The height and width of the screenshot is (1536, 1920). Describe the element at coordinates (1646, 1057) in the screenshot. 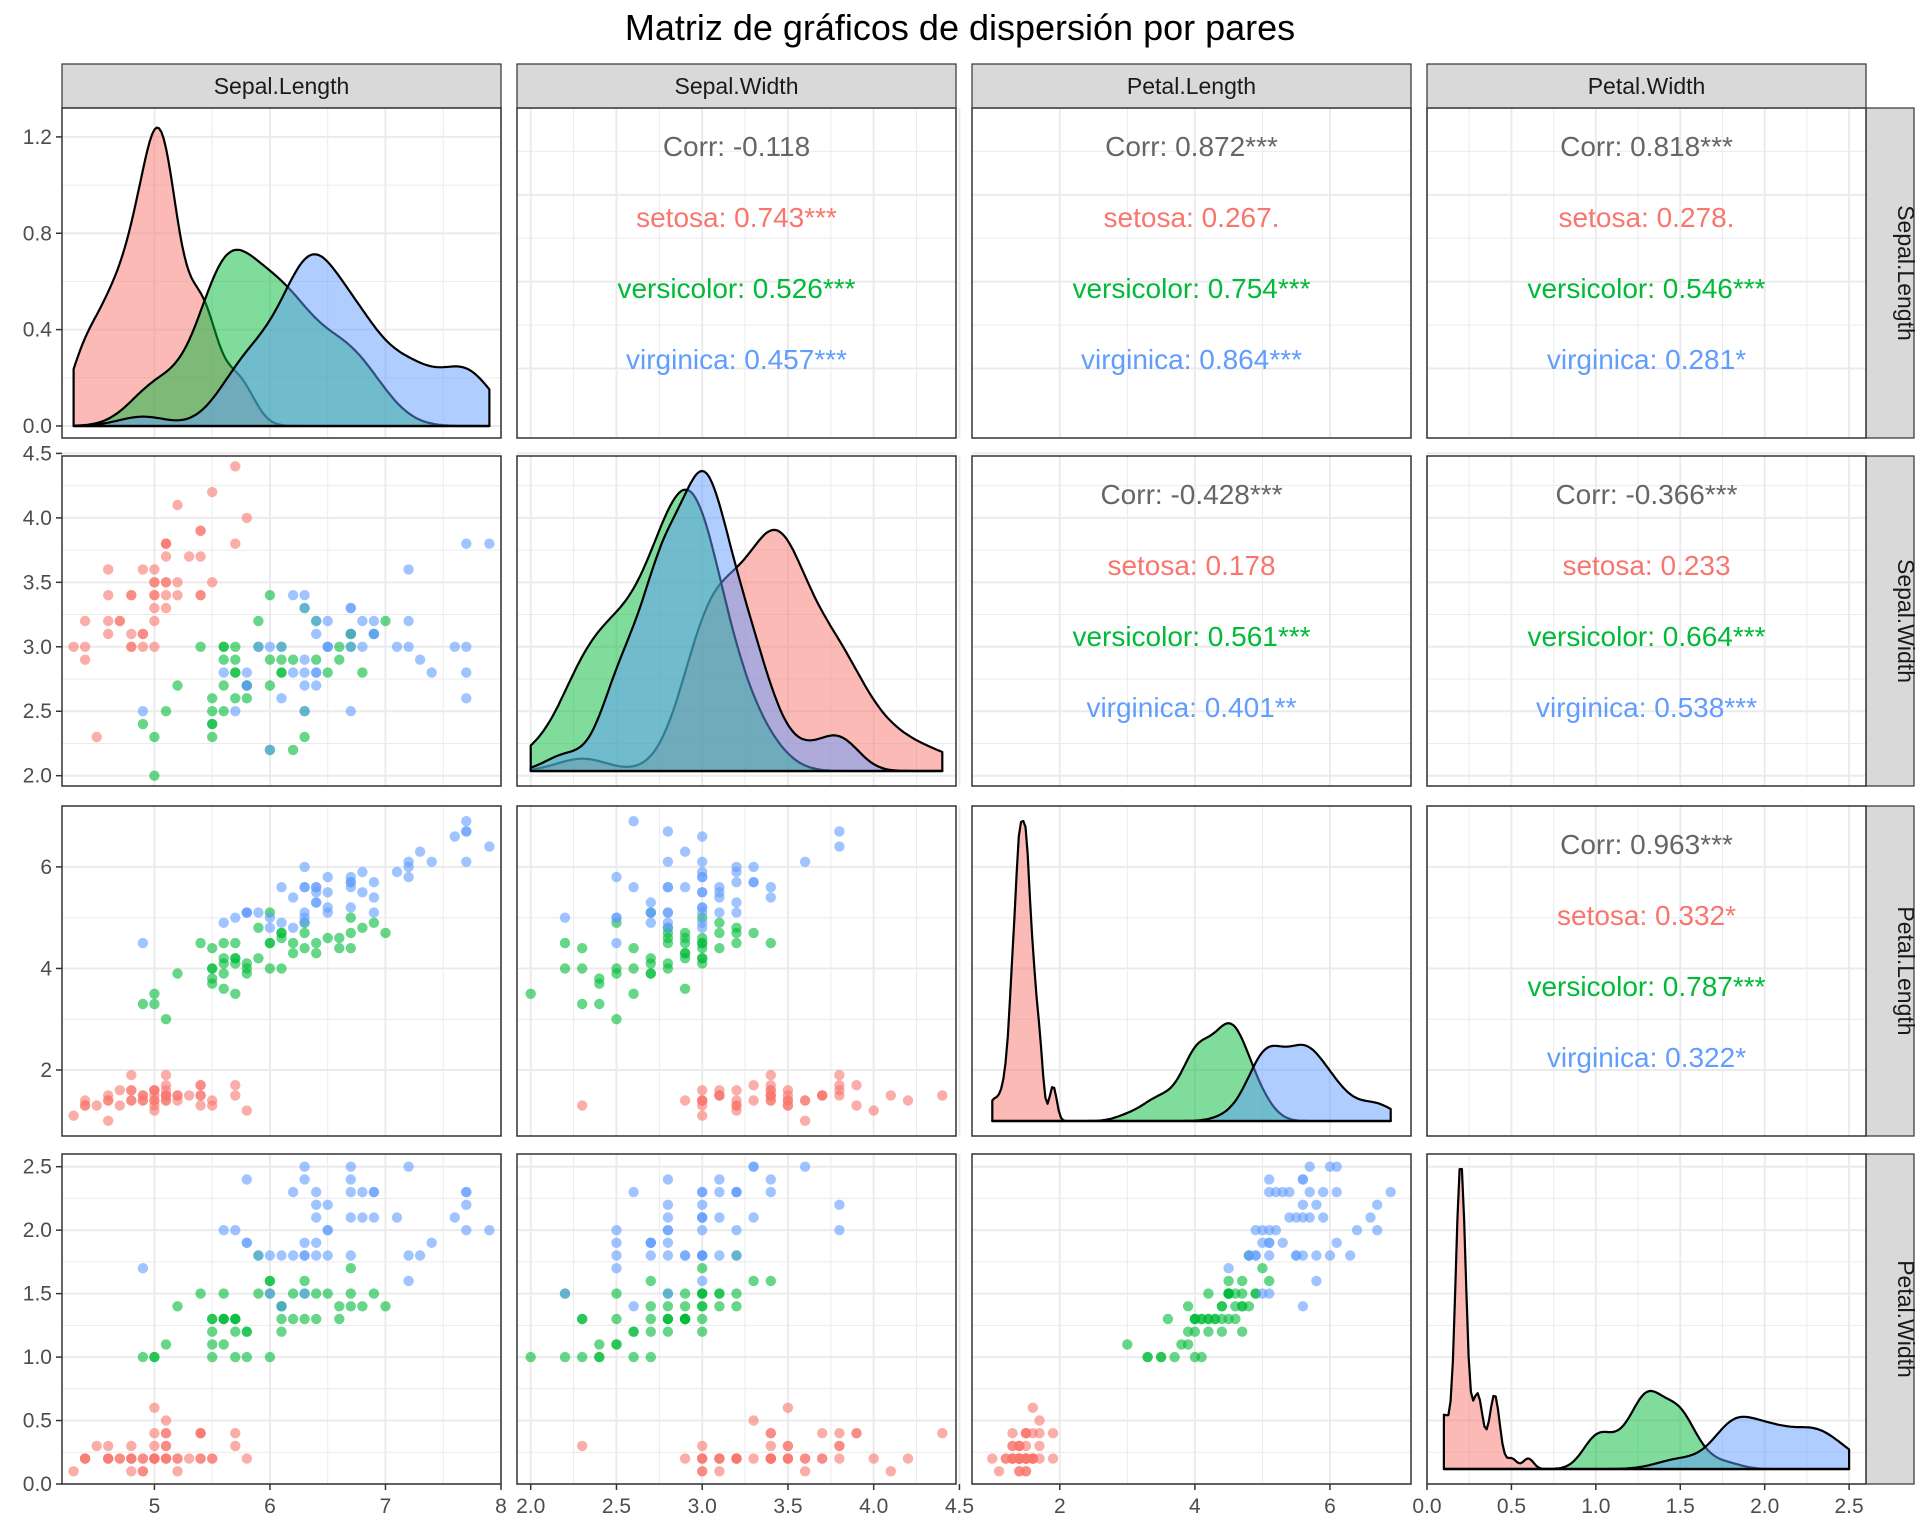

I see `correlation-virginica-label: virginica: 0.322*` at that location.